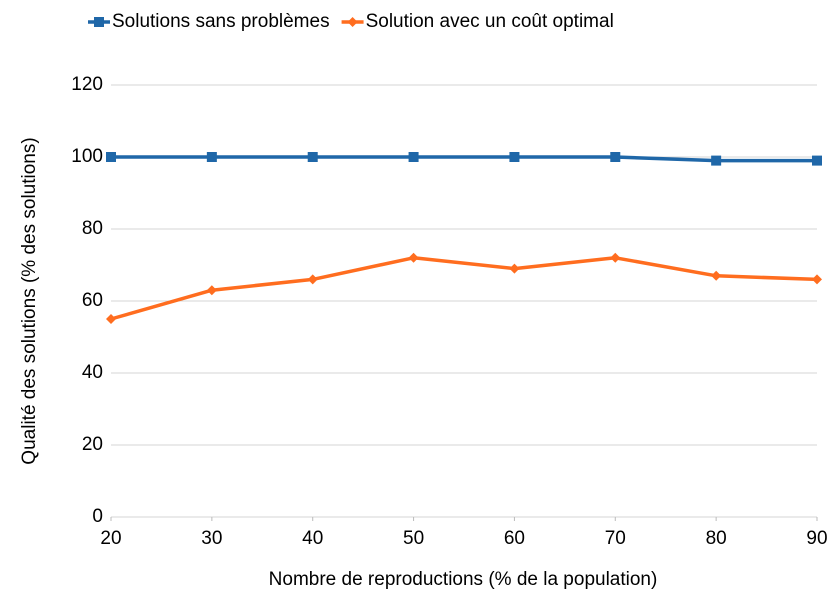  Describe the element at coordinates (29, 300) in the screenshot. I see `y-axis-title: Qualité des solutions (% des solutions)` at that location.